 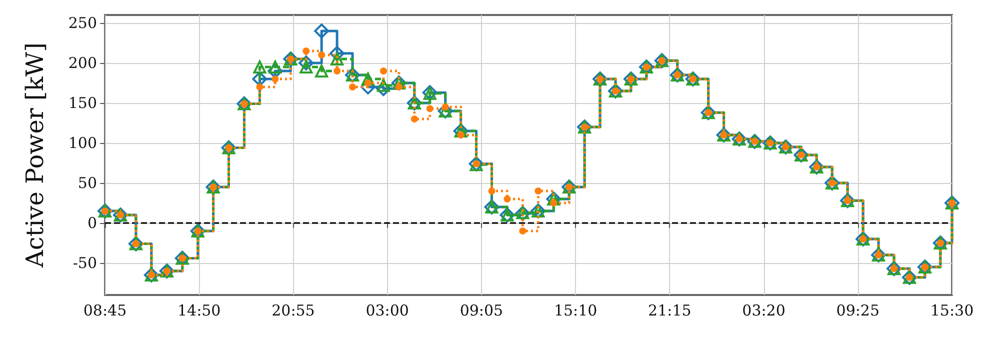 What do you see at coordinates (105, 311) in the screenshot?
I see `x-tick-label: 08:45` at bounding box center [105, 311].